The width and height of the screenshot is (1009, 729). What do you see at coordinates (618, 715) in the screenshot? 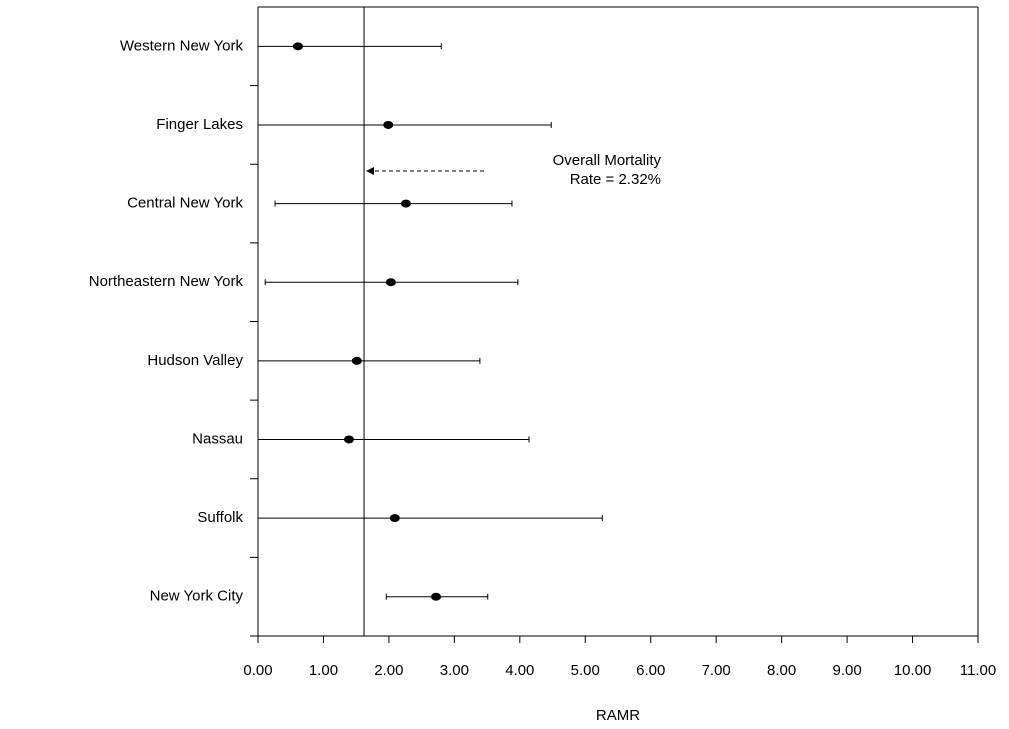
I see `x-axis-label: RAMR` at bounding box center [618, 715].